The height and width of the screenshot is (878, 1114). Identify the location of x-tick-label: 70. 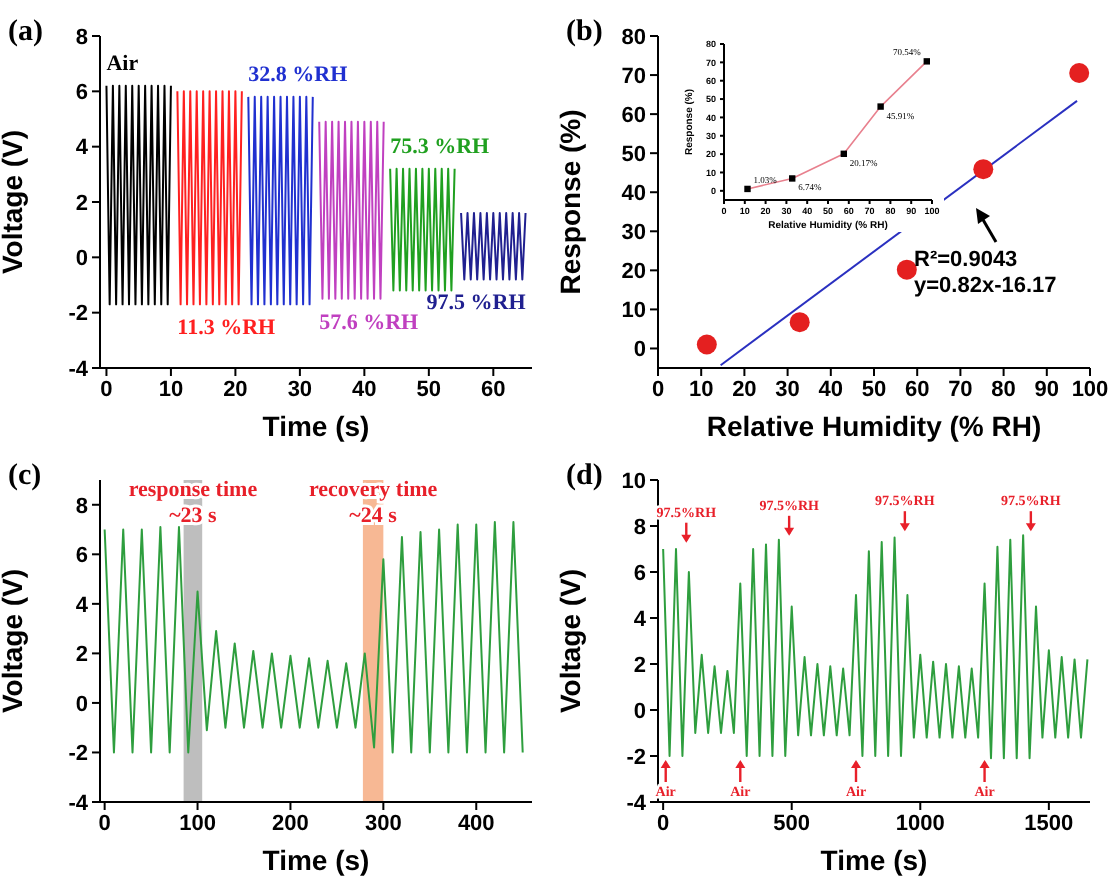
(960, 389).